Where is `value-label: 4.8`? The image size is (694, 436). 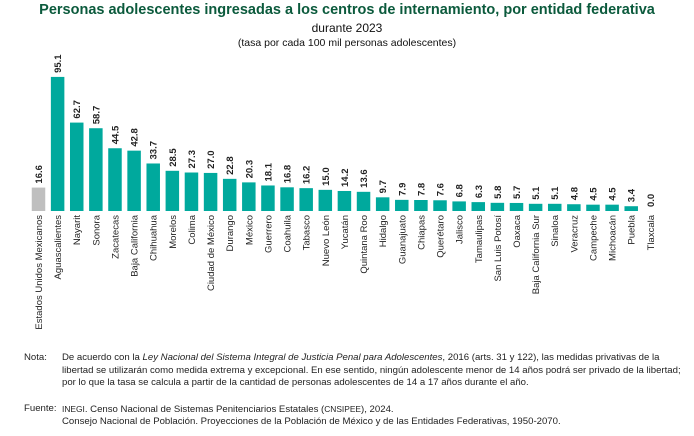
value-label: 4.8 is located at coordinates (574, 193).